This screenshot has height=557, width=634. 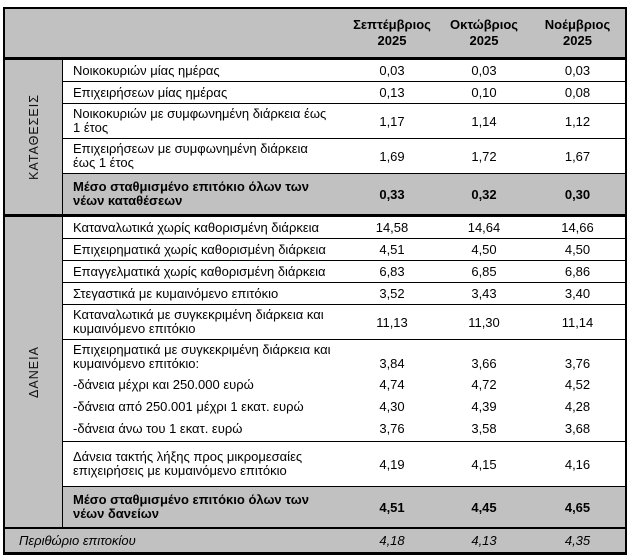 I want to click on rate-value: 0,08, so click(x=577, y=92).